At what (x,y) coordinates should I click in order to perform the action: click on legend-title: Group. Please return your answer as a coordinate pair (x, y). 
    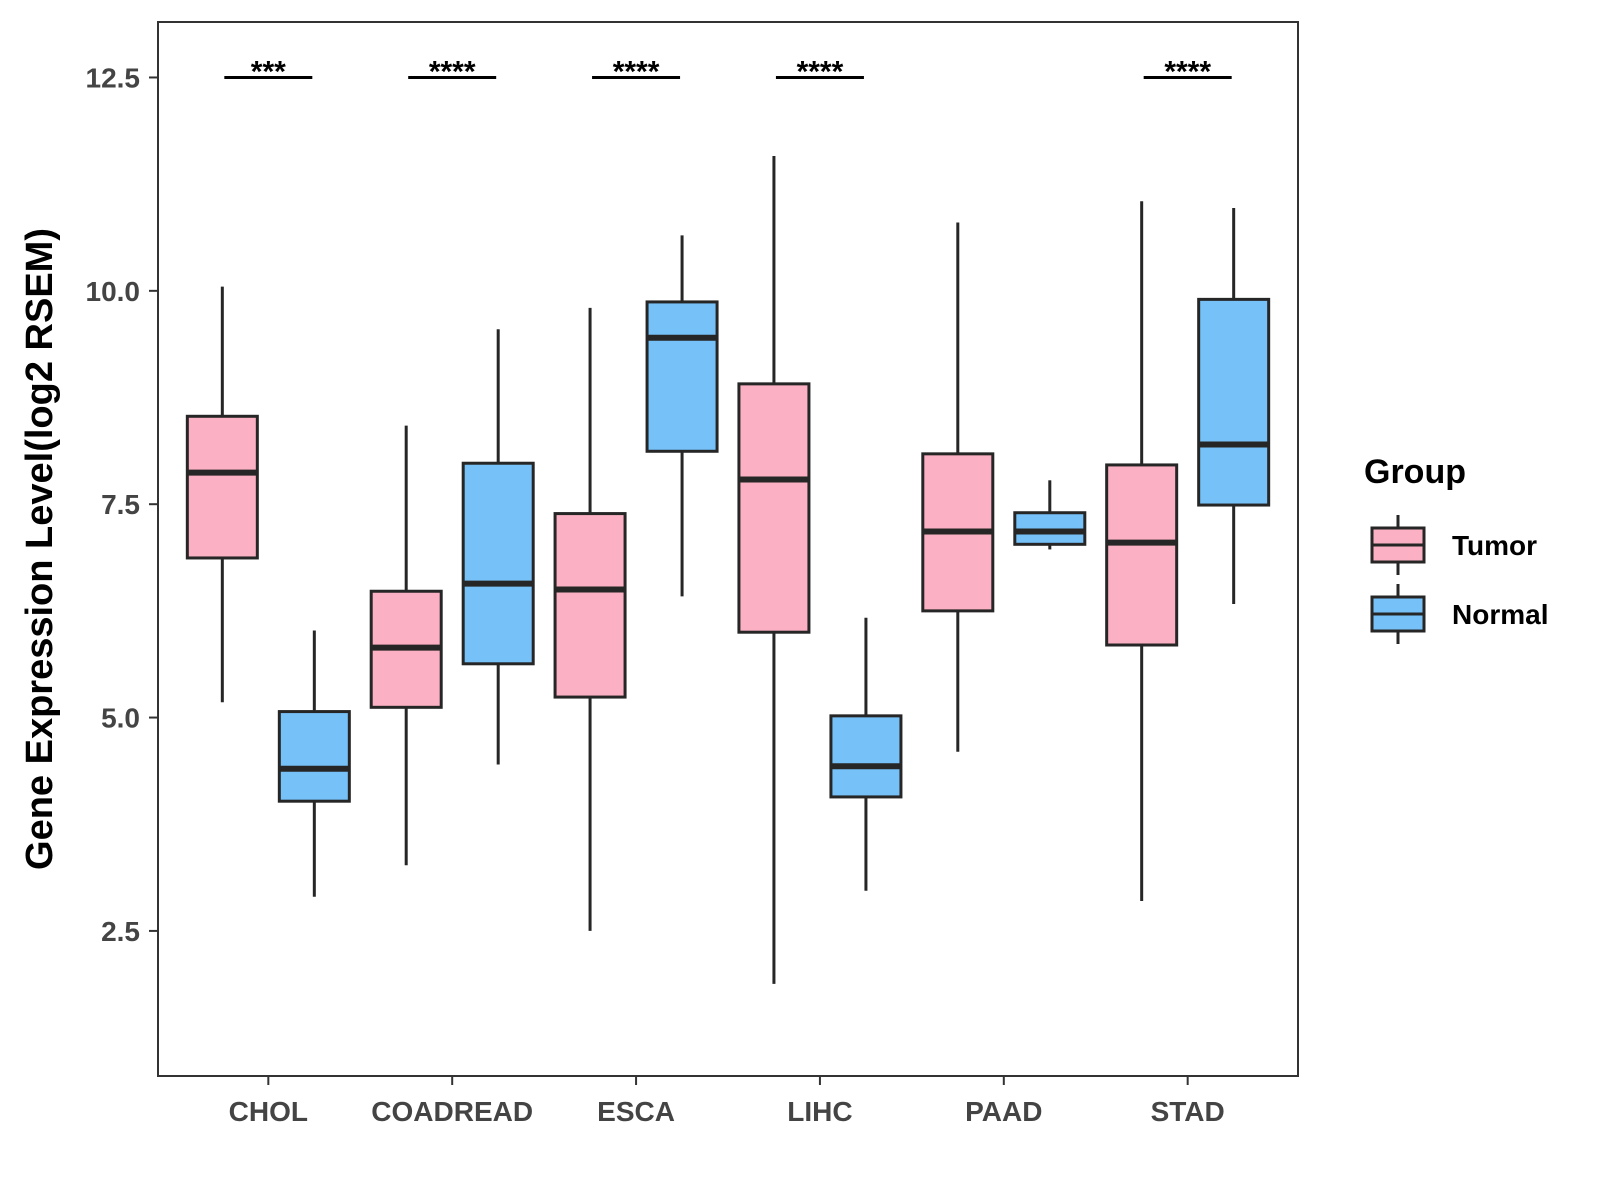
    Looking at the image, I should click on (1415, 472).